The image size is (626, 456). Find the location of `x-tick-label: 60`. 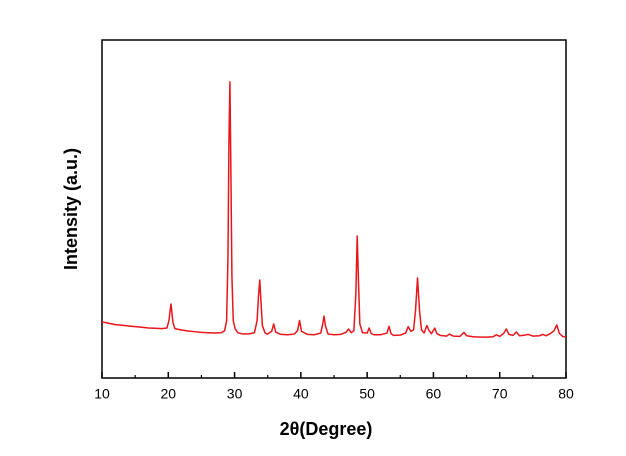

x-tick-label: 60 is located at coordinates (434, 394).